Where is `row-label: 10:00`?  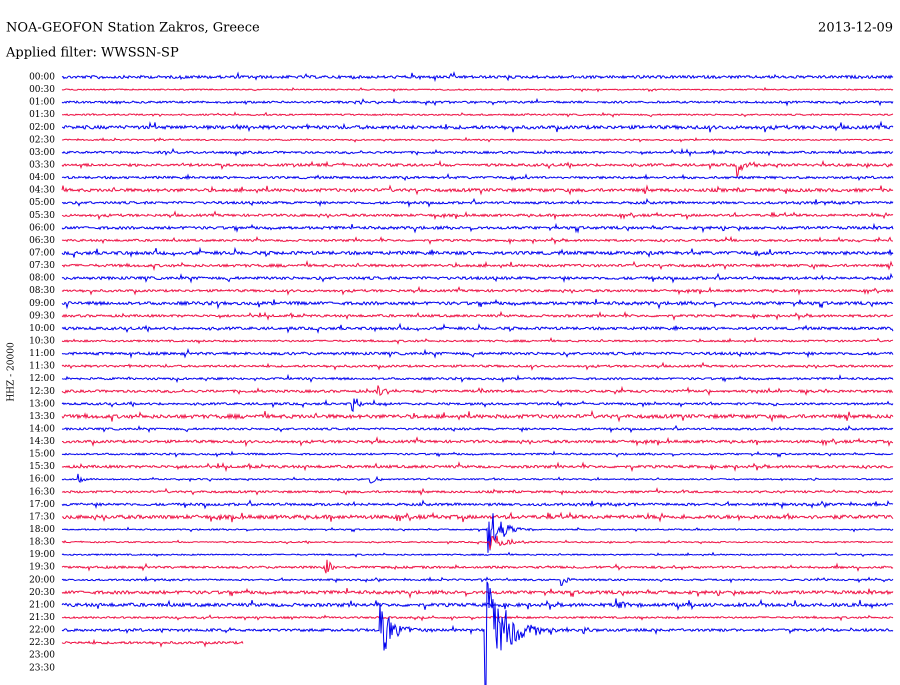
row-label: 10:00 is located at coordinates (42, 329).